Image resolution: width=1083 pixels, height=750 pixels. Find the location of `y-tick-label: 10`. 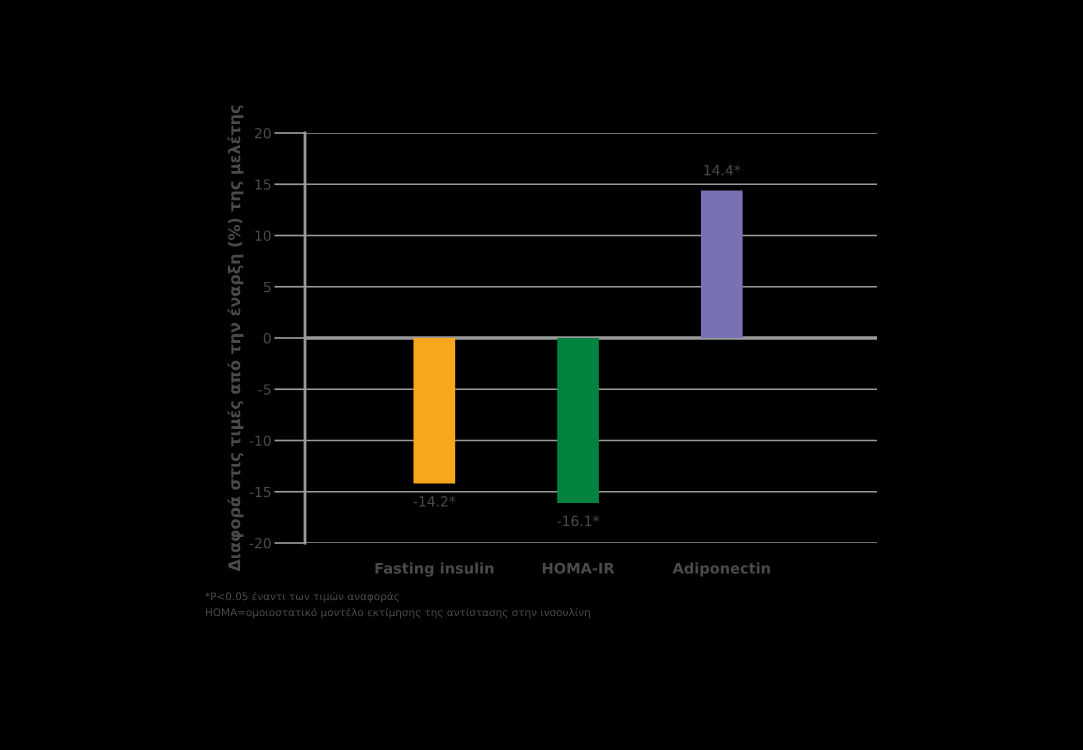

y-tick-label: 10 is located at coordinates (263, 235).